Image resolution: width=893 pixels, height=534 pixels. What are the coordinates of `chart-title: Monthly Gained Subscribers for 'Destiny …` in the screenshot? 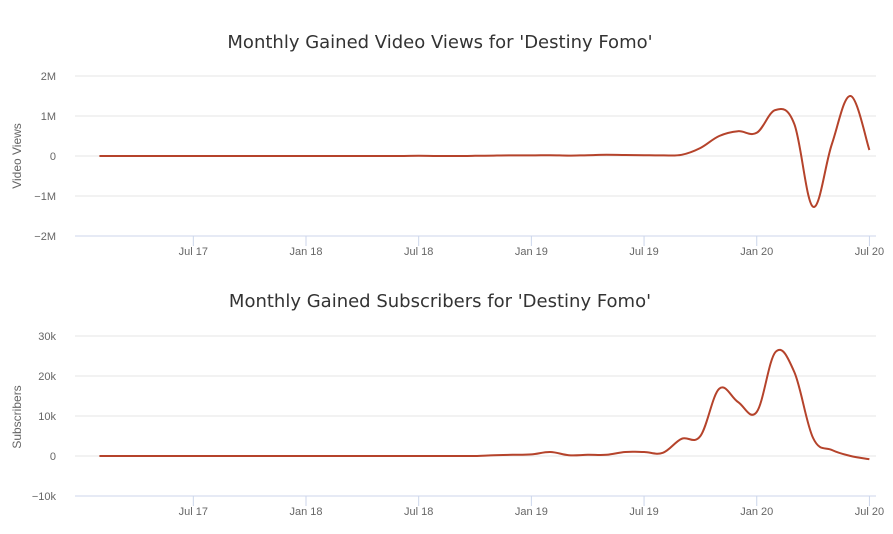 It's located at (440, 301).